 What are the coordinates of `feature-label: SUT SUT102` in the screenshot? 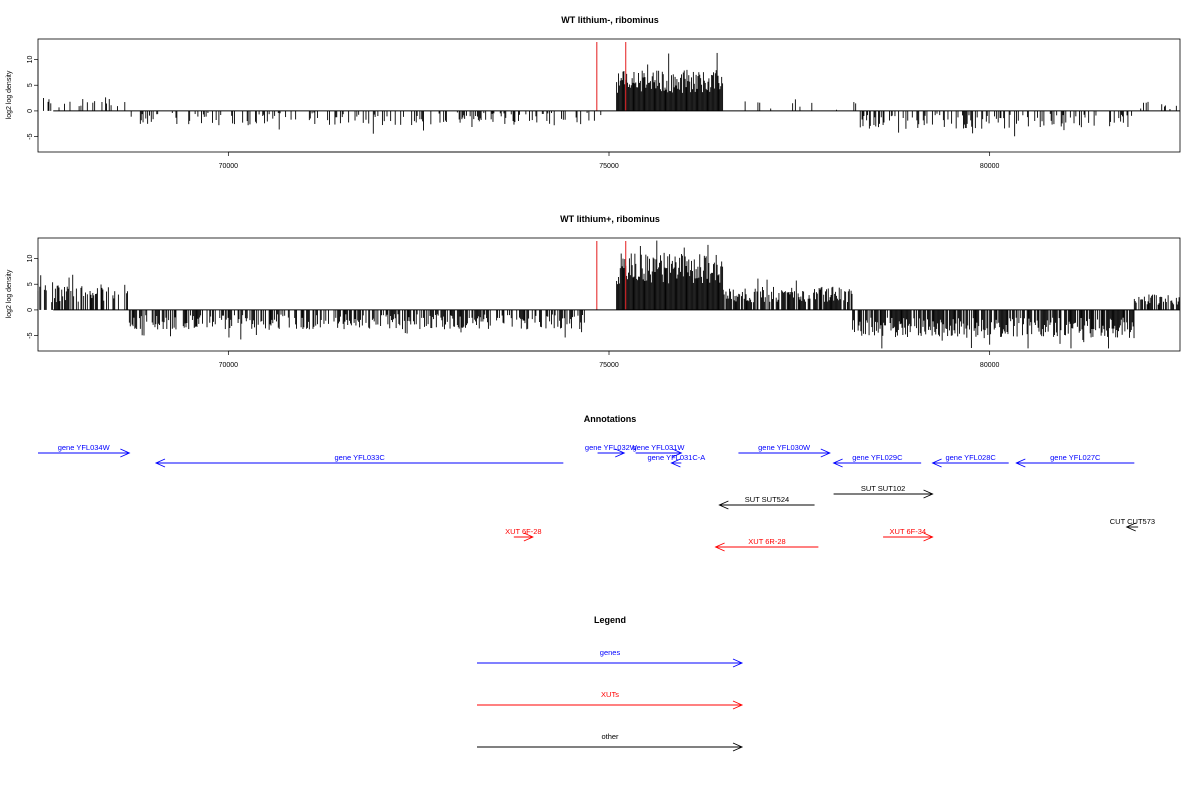 It's located at (883, 488).